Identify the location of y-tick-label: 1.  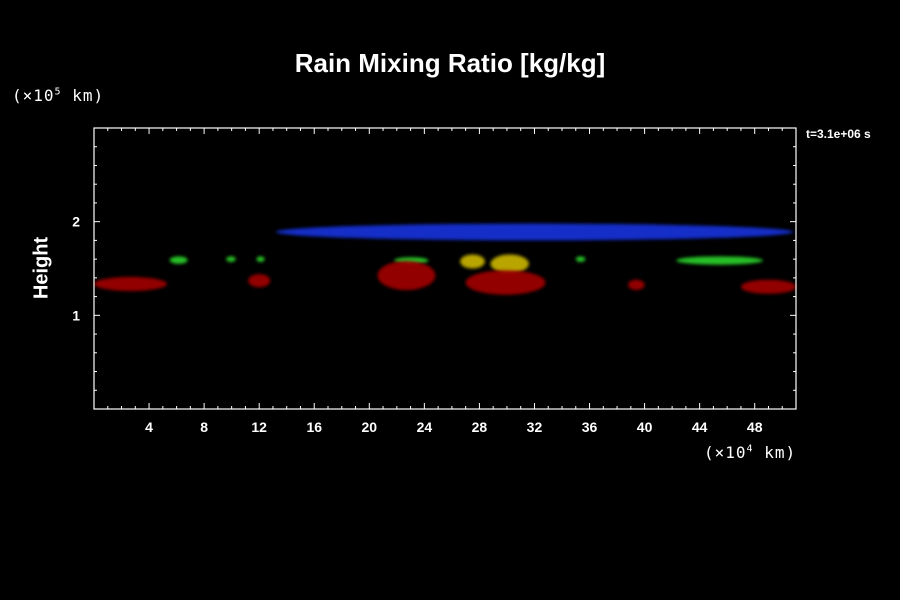
(76, 315).